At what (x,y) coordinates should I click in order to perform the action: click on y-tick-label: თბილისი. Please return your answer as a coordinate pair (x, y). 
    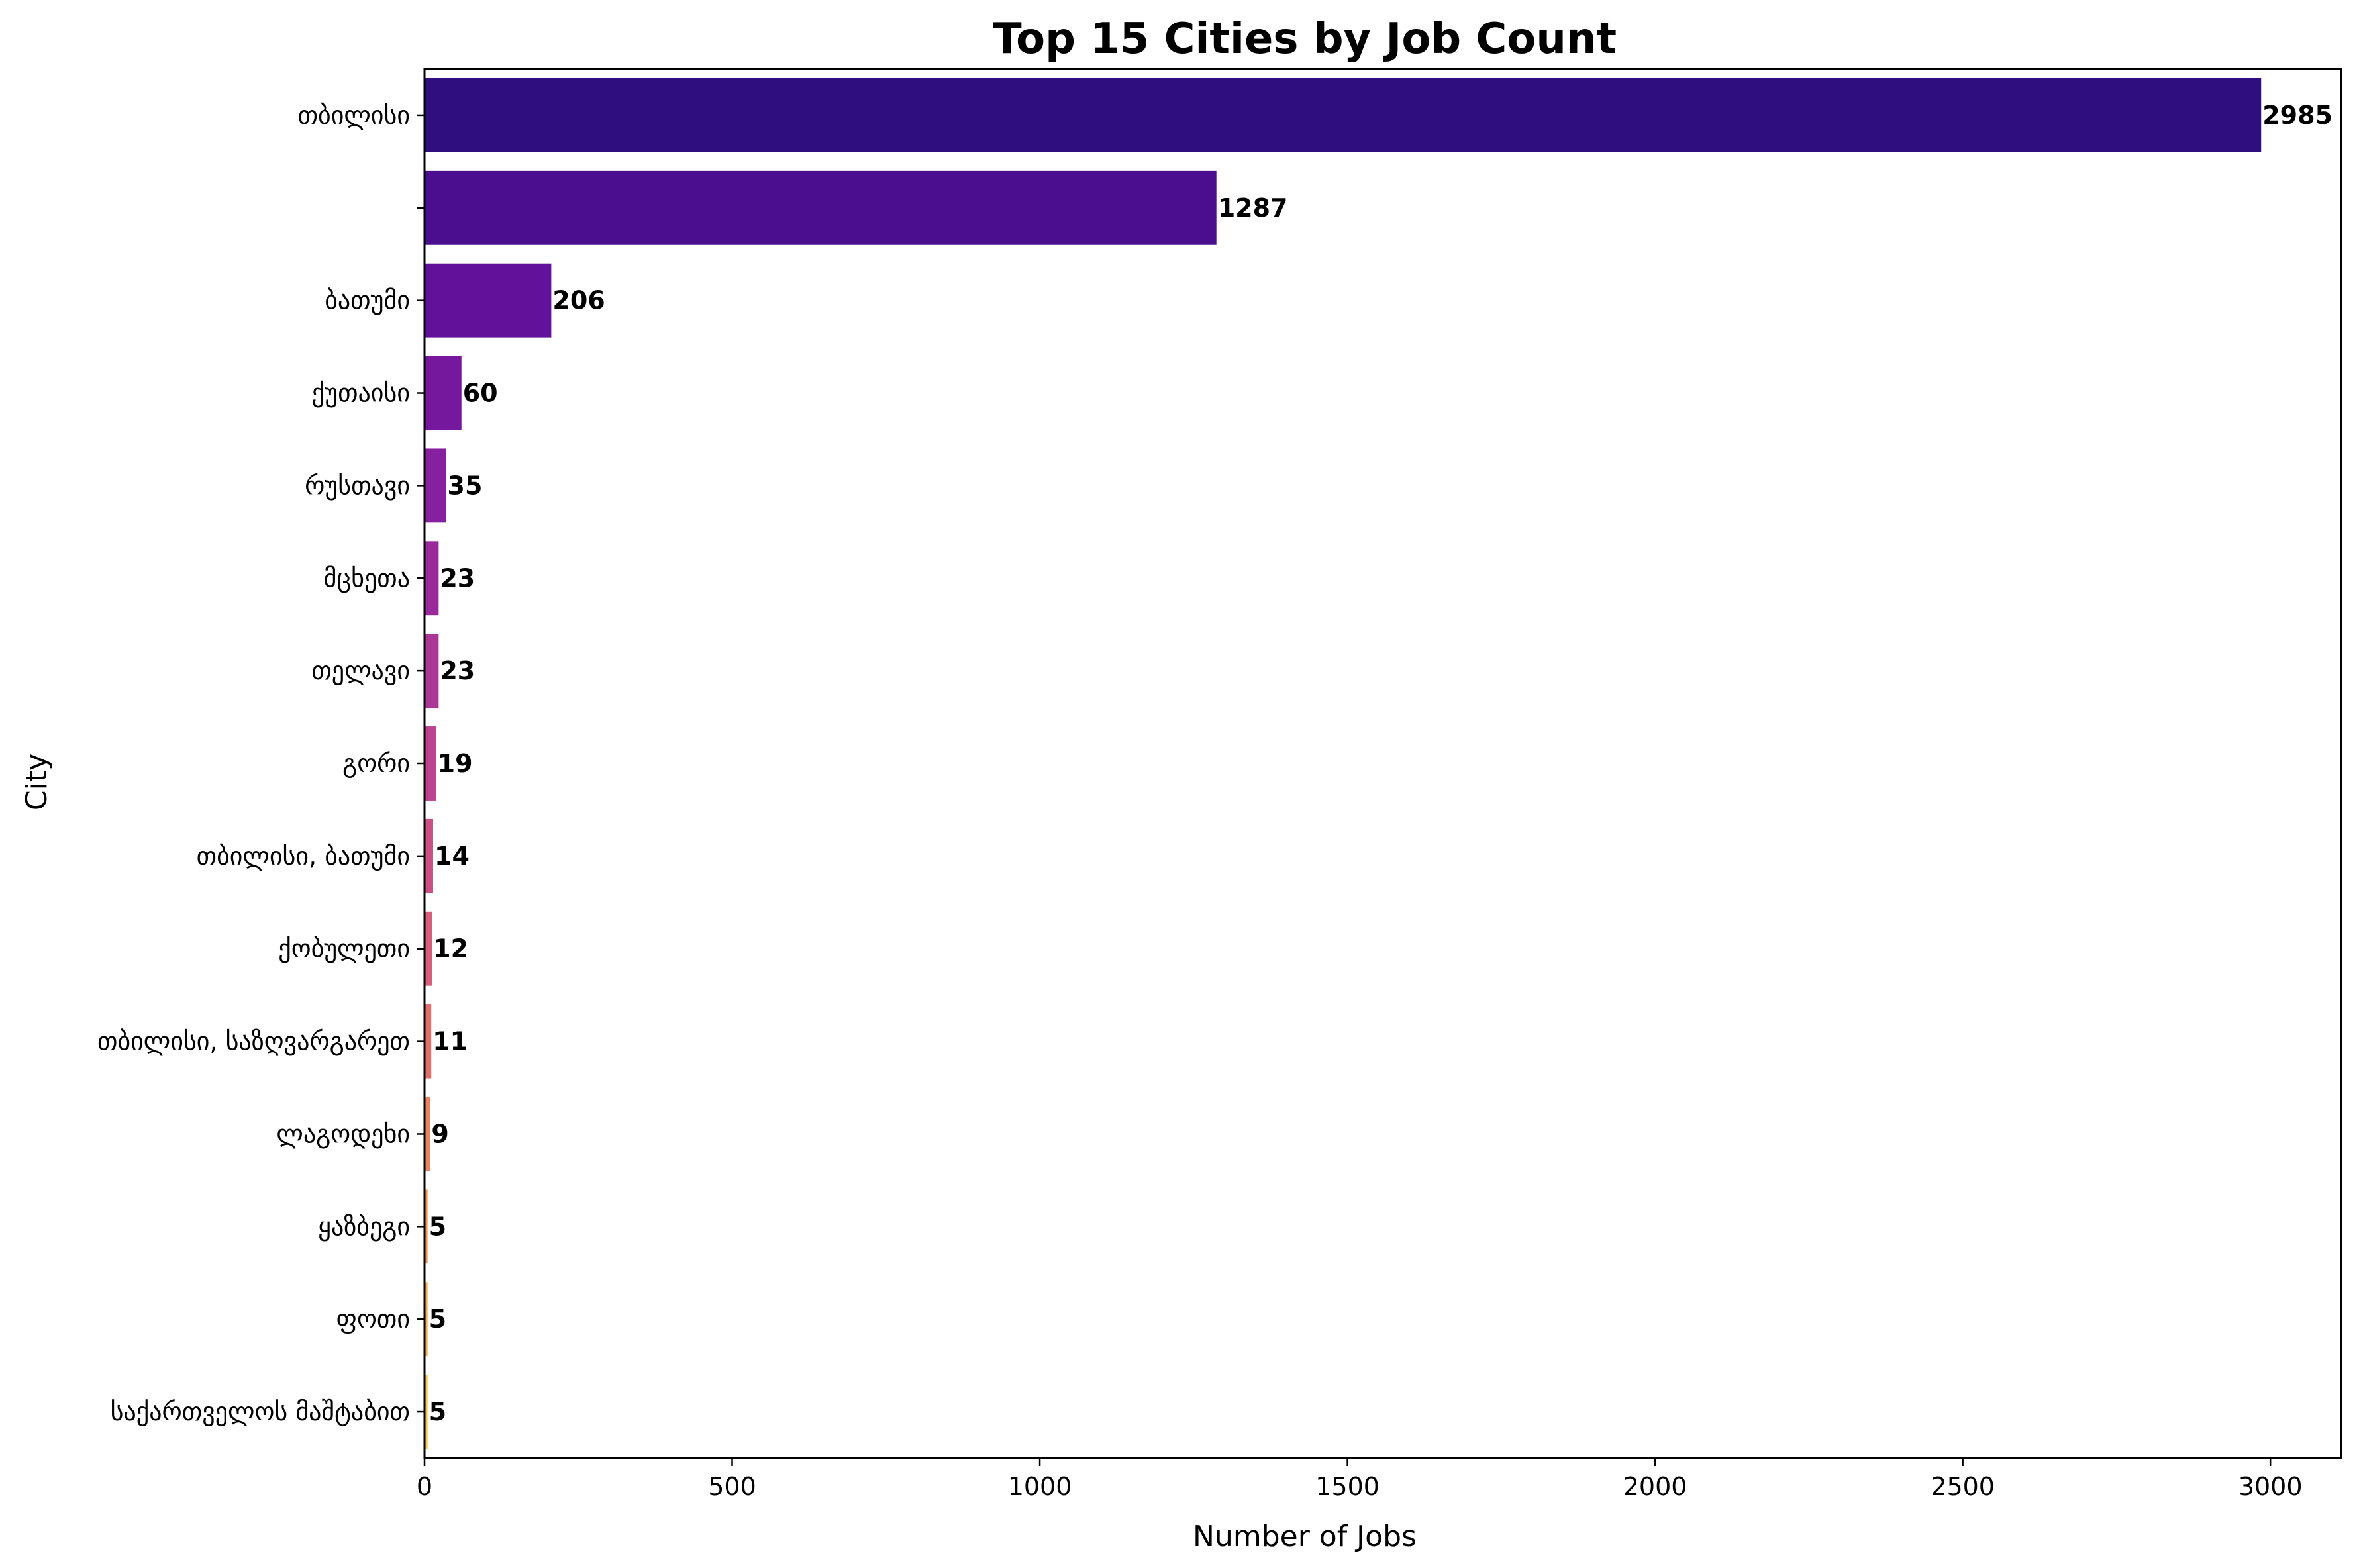
    Looking at the image, I should click on (354, 115).